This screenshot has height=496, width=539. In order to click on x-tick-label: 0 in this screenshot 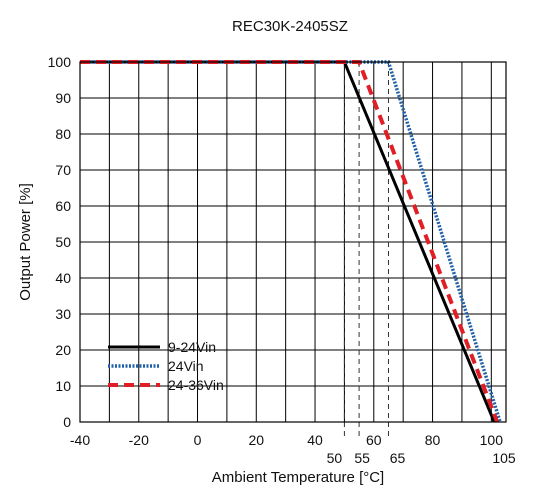, I will do `click(198, 440)`.